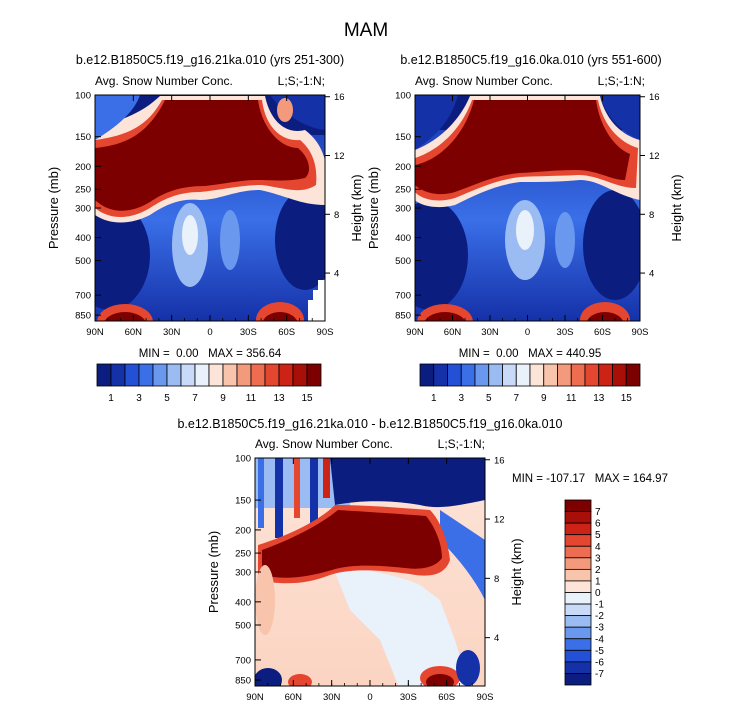  Describe the element at coordinates (441, 255) in the screenshot. I see `panel-b-dark-nh` at that location.